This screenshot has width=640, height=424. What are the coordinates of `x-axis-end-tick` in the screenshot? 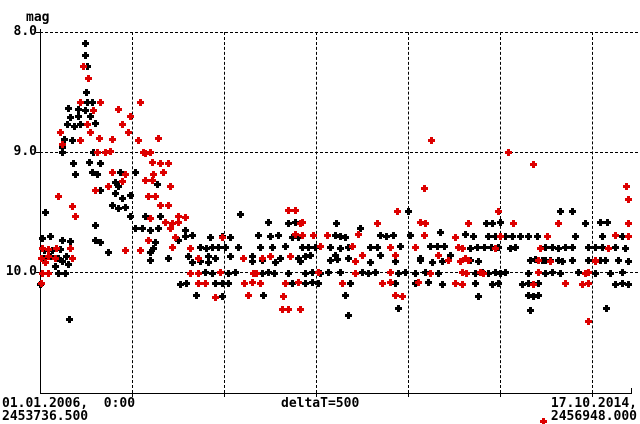 It's located at (631, 391).